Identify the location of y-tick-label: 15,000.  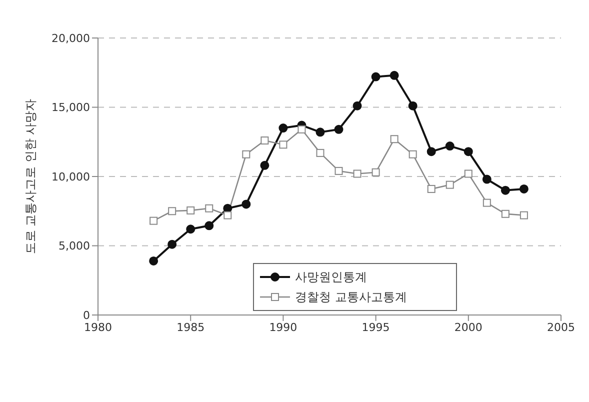
(71, 107).